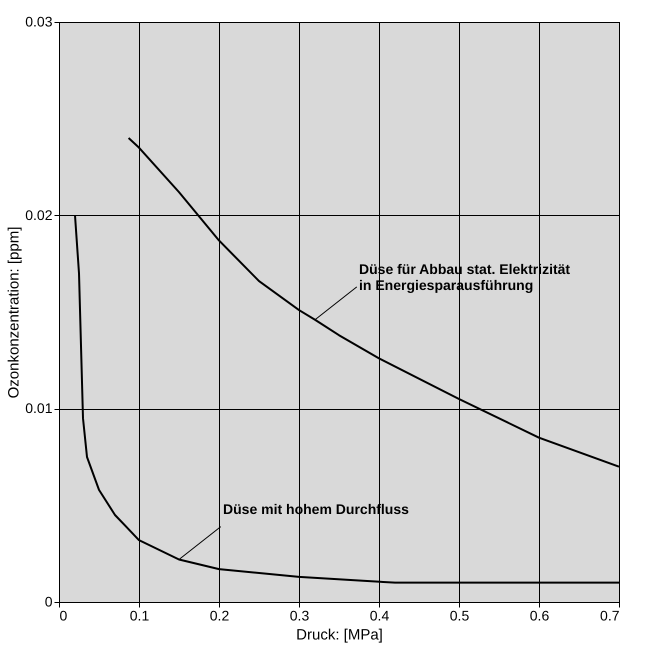  Describe the element at coordinates (380, 616) in the screenshot. I see `x-tick-label: 0.4` at that location.